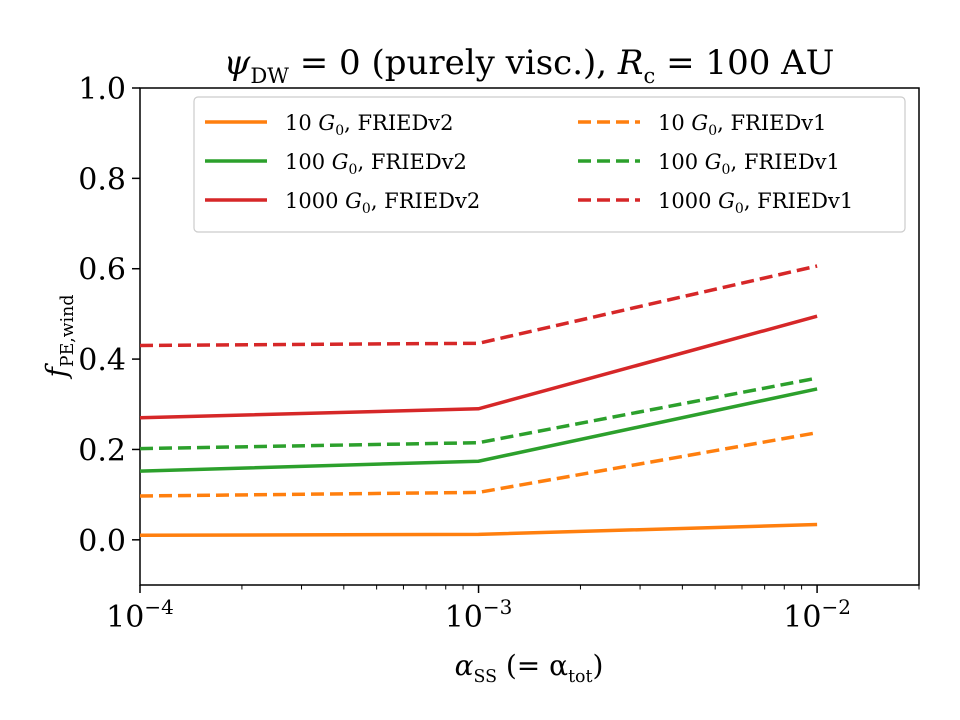 Image resolution: width=960 pixels, height=720 pixels. Describe the element at coordinates (339, 131) in the screenshot. I see `legend-sub-0: 0` at that location.